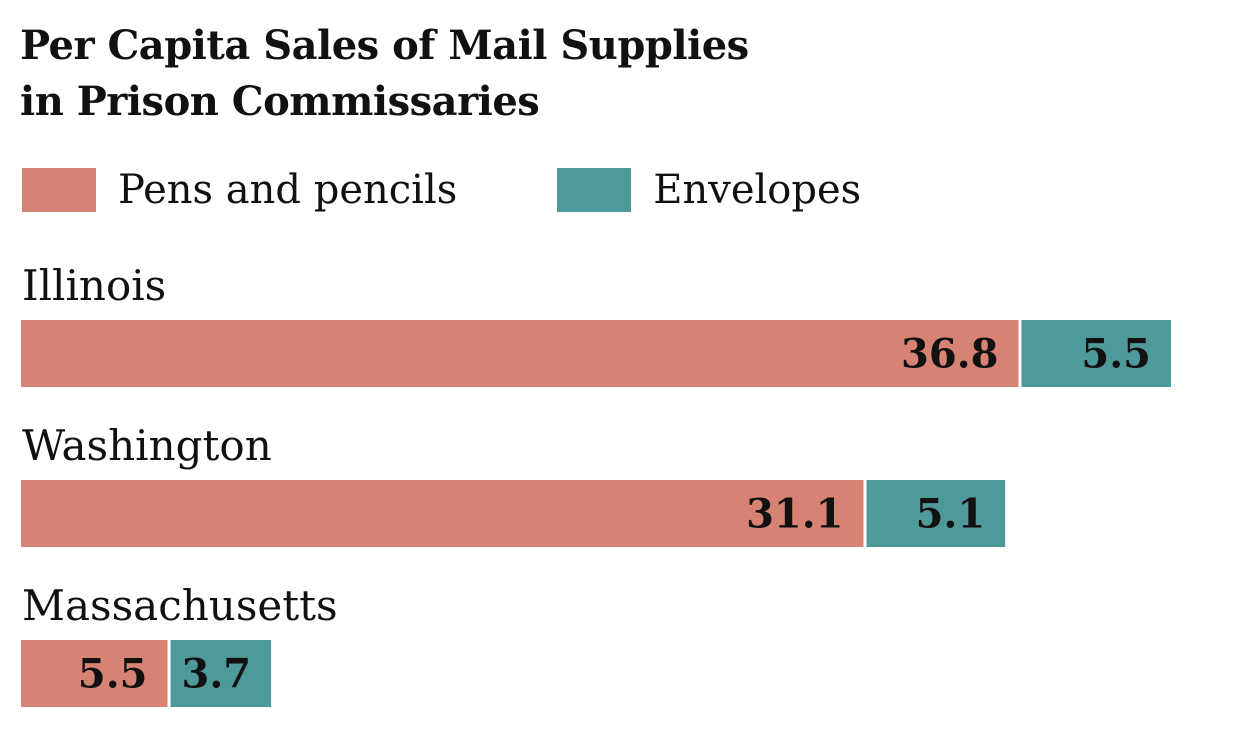 This screenshot has height=732, width=1251. Describe the element at coordinates (94, 285) in the screenshot. I see `category-label-illinois: Illinois` at that location.